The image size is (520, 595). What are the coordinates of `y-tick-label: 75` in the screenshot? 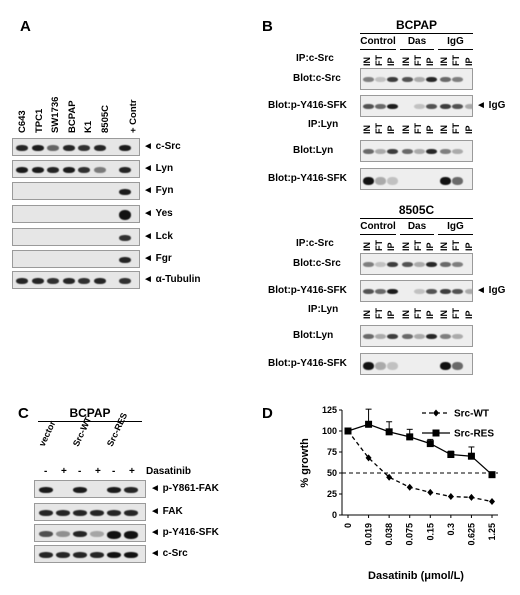 It's located at (332, 452).